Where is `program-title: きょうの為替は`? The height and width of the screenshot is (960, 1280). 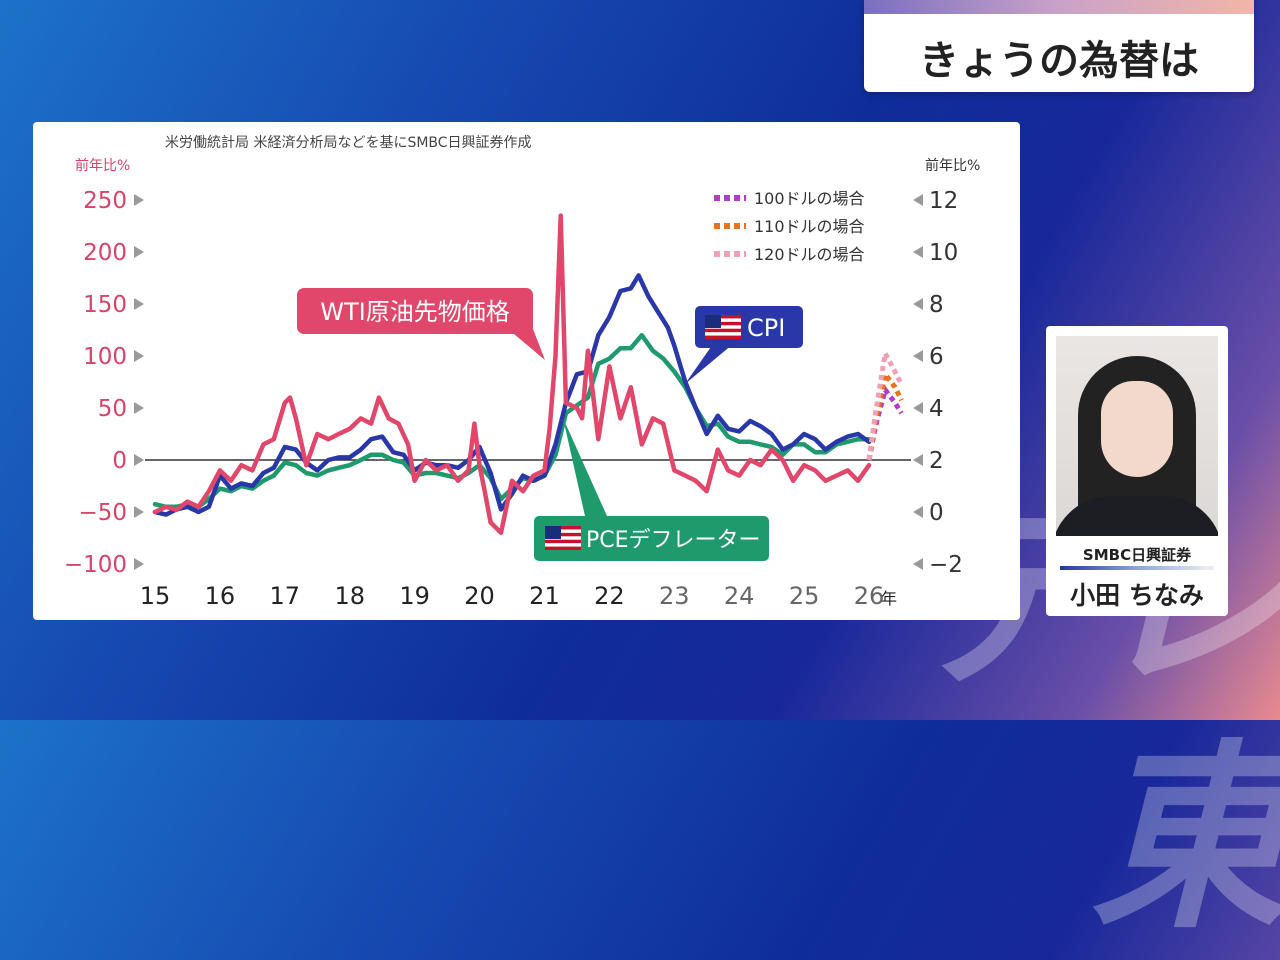
program-title: きょうの為替は is located at coordinates (1059, 61).